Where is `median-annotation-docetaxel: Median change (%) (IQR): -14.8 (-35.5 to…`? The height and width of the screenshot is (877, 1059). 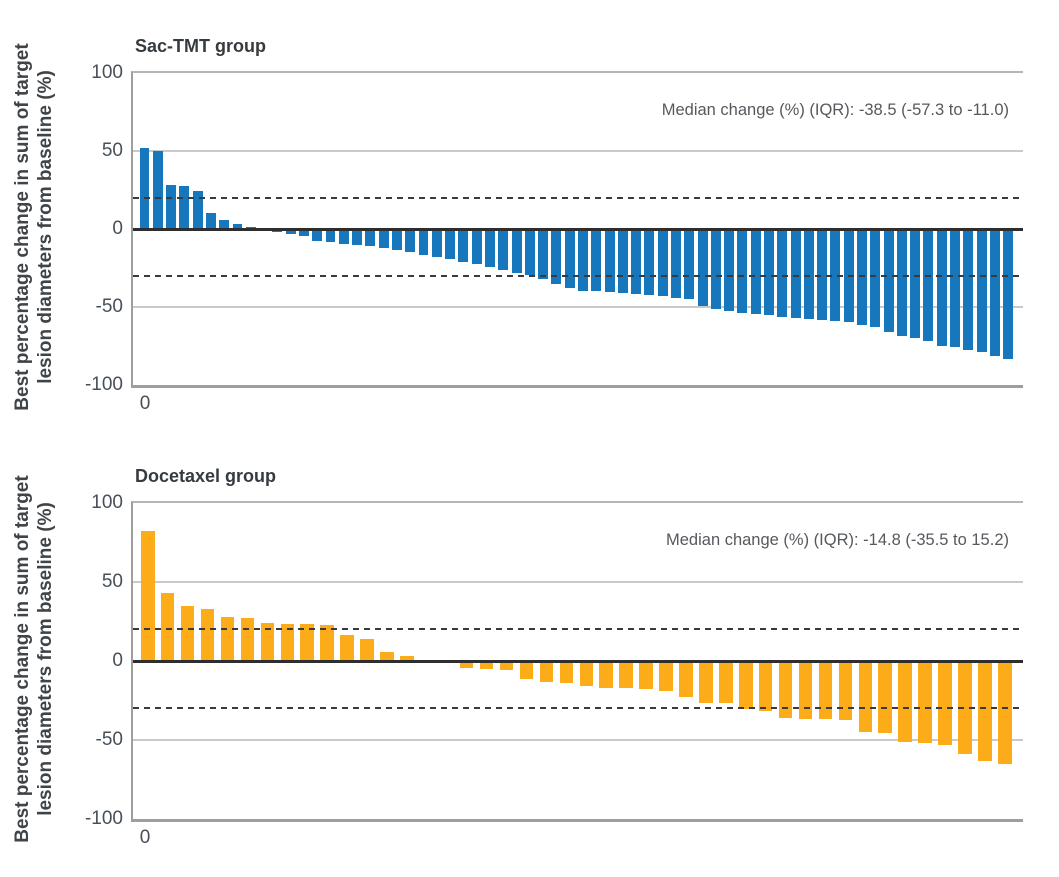
median-annotation-docetaxel: Median change (%) (IQR): -14.8 (-35.5 to… is located at coordinates (837, 540).